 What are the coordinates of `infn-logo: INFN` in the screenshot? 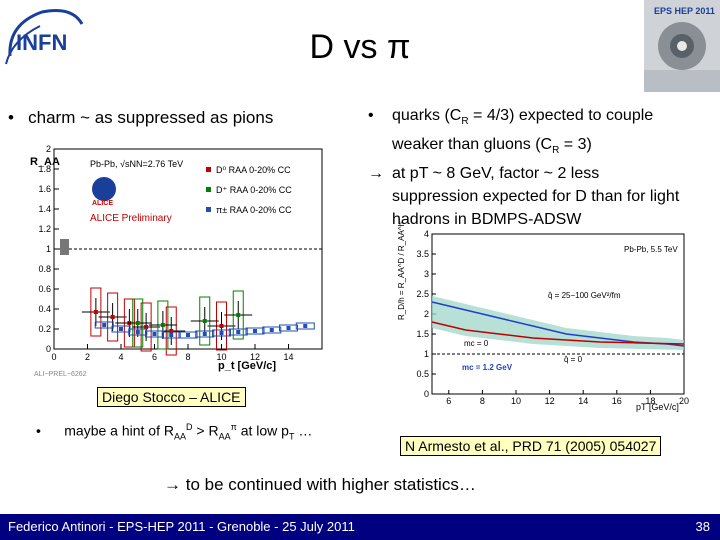 It's located at (43, 40).